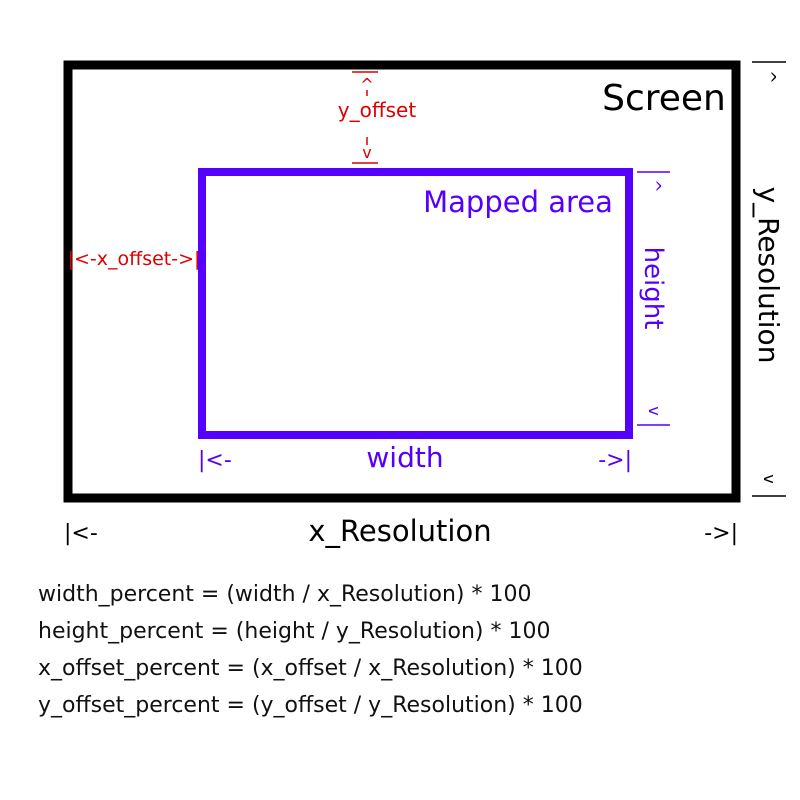 This screenshot has width=800, height=800. Describe the element at coordinates (654, 185) in the screenshot. I see `height-up-arrow: ^` at that location.